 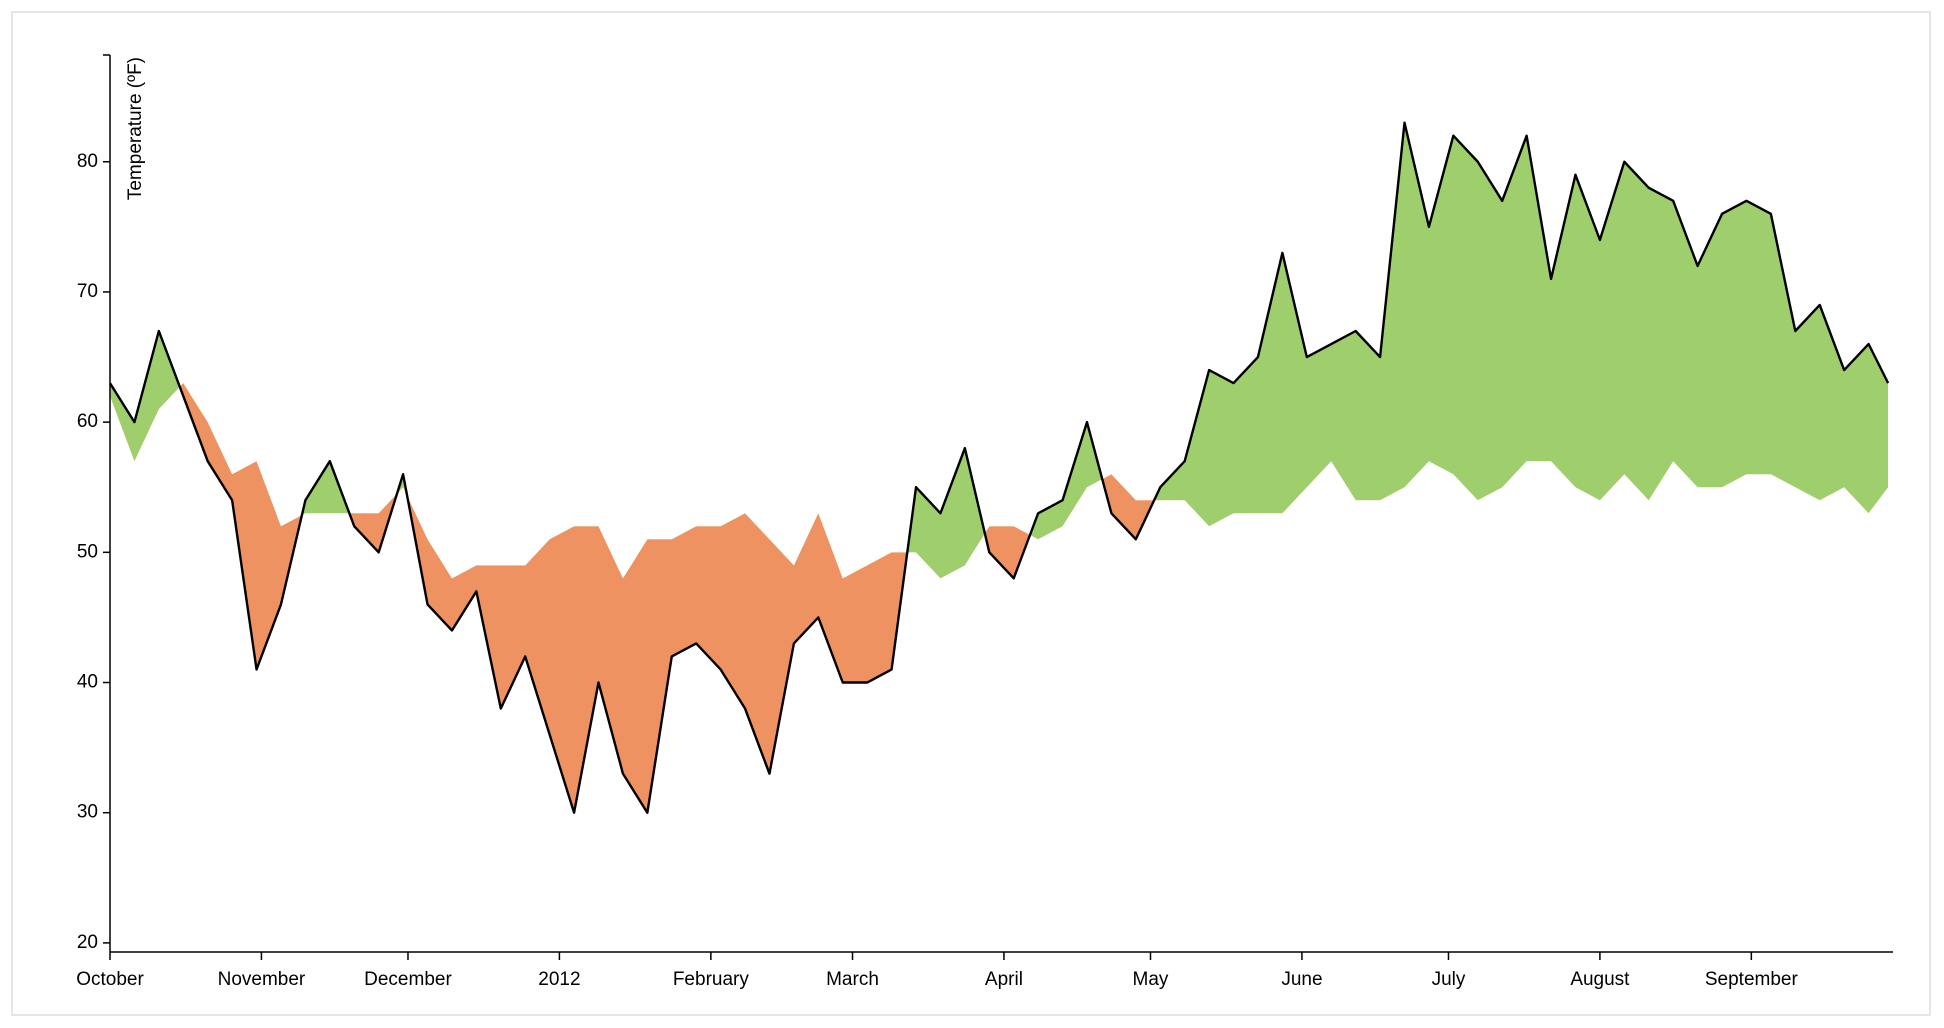 What do you see at coordinates (1004, 979) in the screenshot?
I see `x-tick-label: April` at bounding box center [1004, 979].